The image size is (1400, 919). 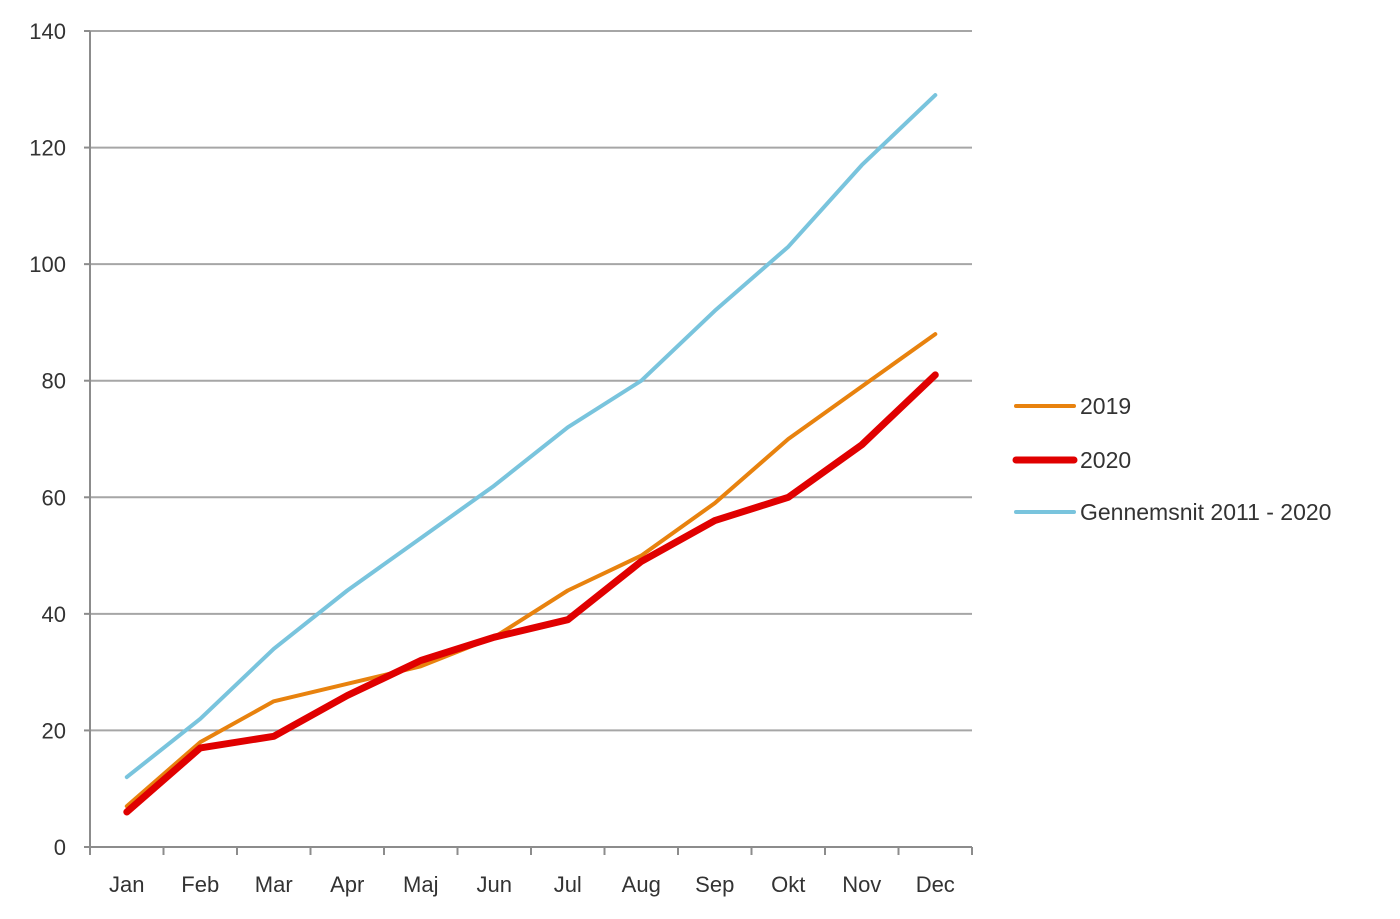 I want to click on x-tick-label: Apr, so click(x=347, y=884).